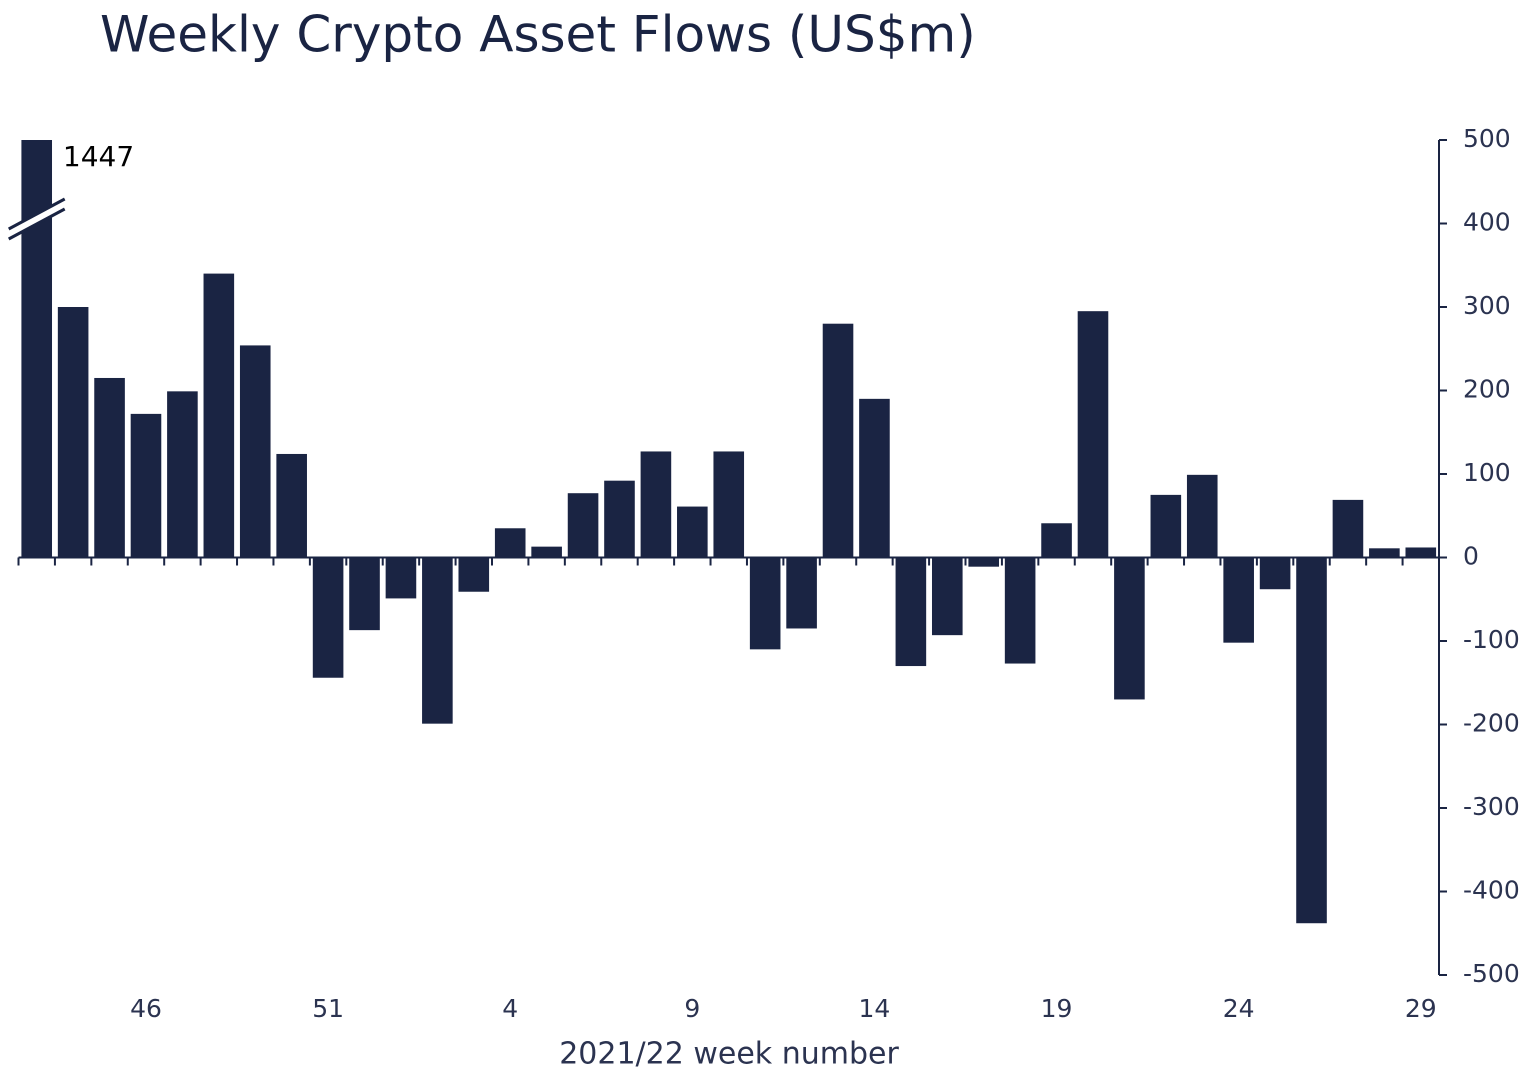  Describe the element at coordinates (1491, 723) in the screenshot. I see `y-tick-label: -200` at that location.